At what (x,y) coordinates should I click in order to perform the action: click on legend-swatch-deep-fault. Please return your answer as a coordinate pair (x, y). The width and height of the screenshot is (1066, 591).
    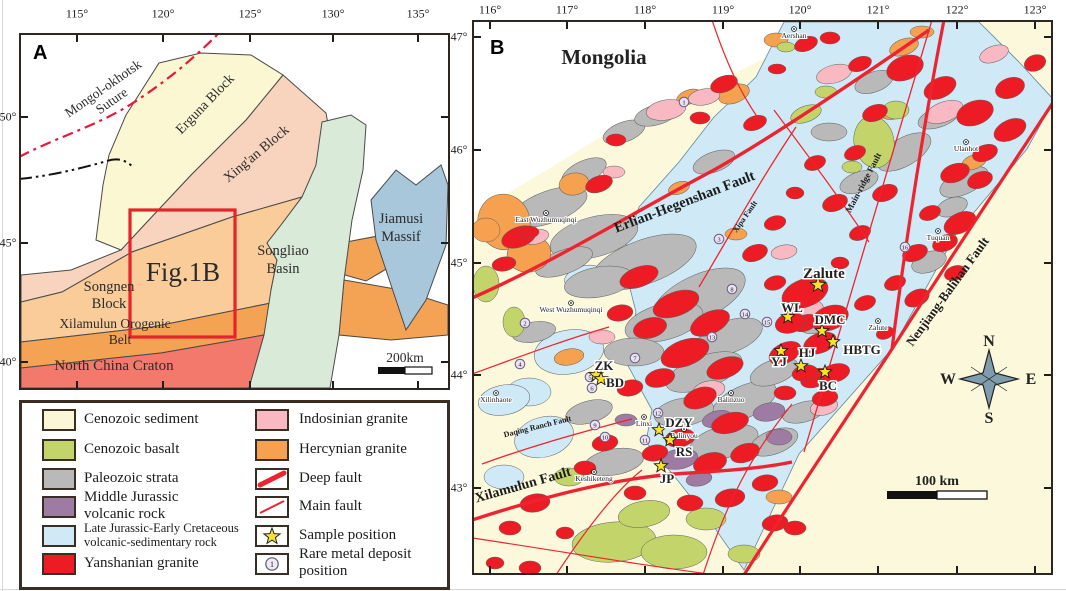
    Looking at the image, I should click on (272, 479).